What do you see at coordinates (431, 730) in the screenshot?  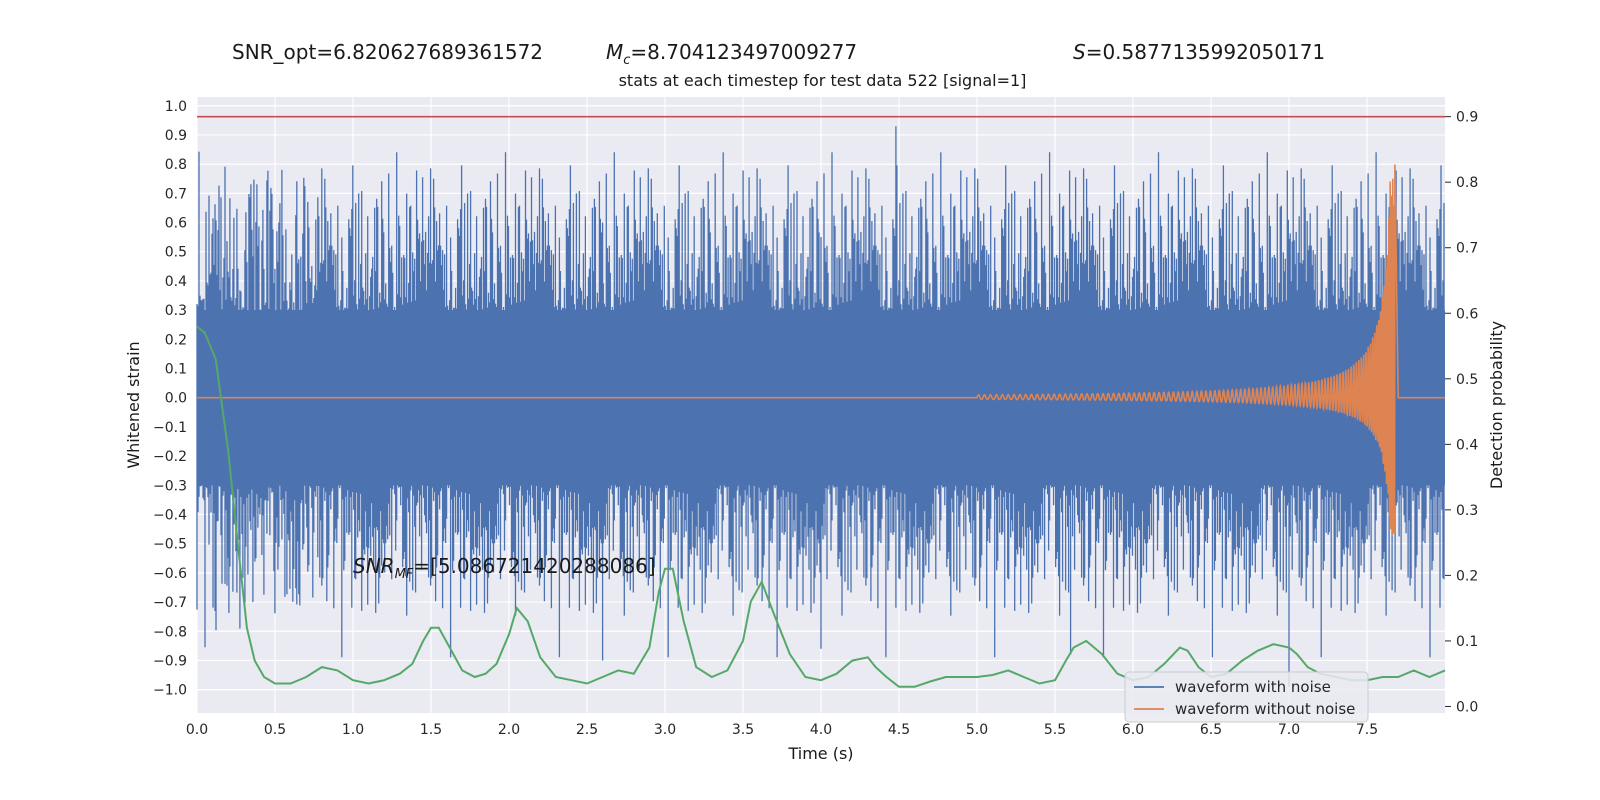 I see `x-tick-label: 1.5` at bounding box center [431, 730].